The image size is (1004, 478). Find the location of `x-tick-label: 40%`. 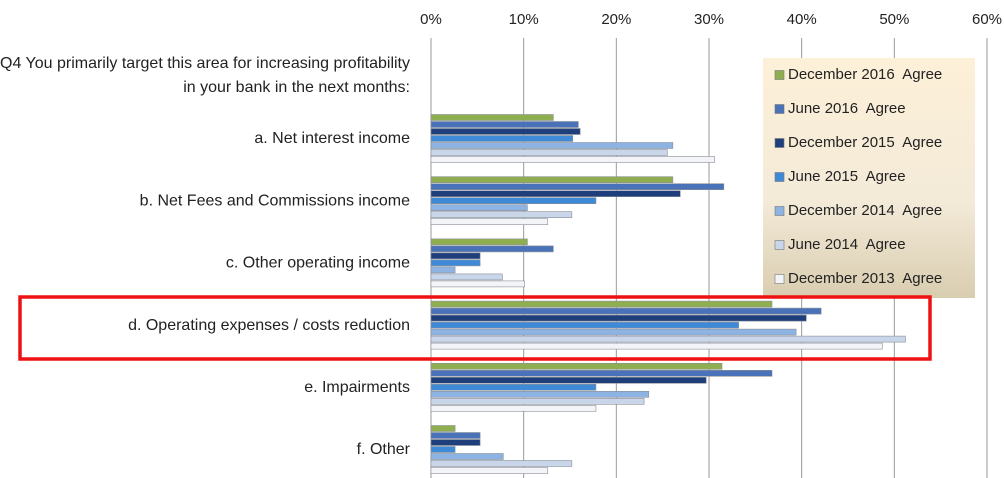

x-tick-label: 40% is located at coordinates (802, 19).